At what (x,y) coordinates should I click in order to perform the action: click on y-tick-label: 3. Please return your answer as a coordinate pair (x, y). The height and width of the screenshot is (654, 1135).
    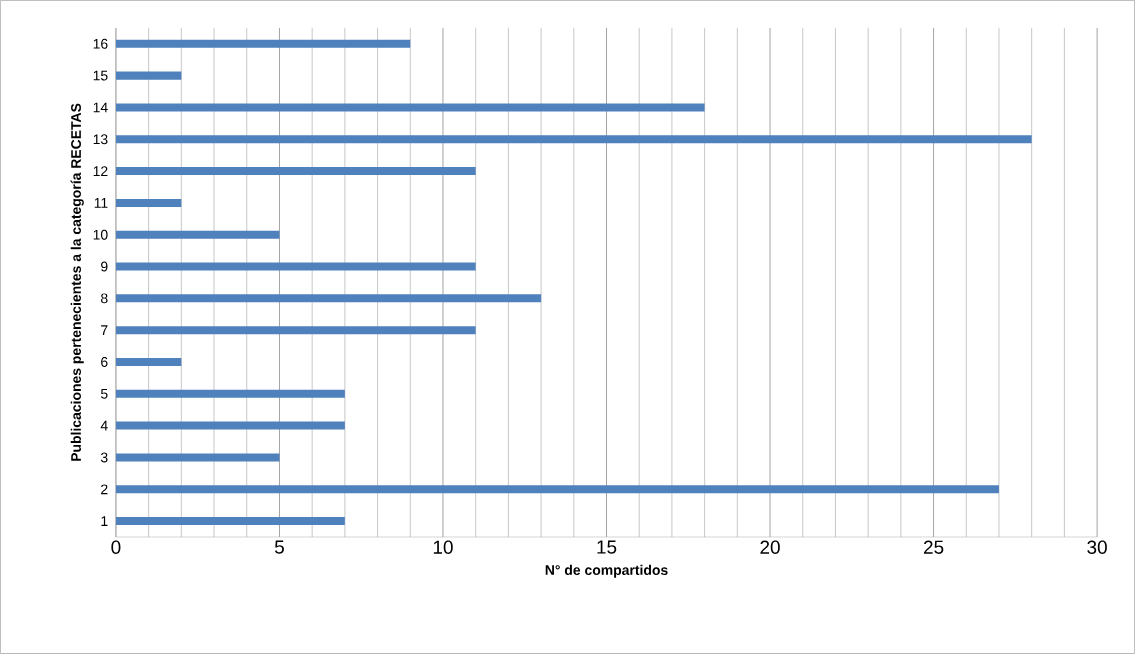
    Looking at the image, I should click on (104, 457).